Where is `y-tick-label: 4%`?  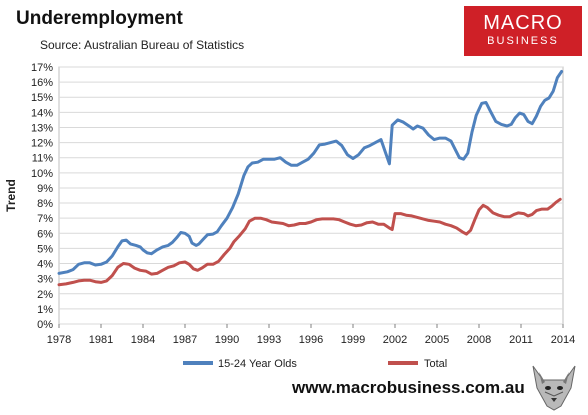 y-tick-label: 4% is located at coordinates (45, 265).